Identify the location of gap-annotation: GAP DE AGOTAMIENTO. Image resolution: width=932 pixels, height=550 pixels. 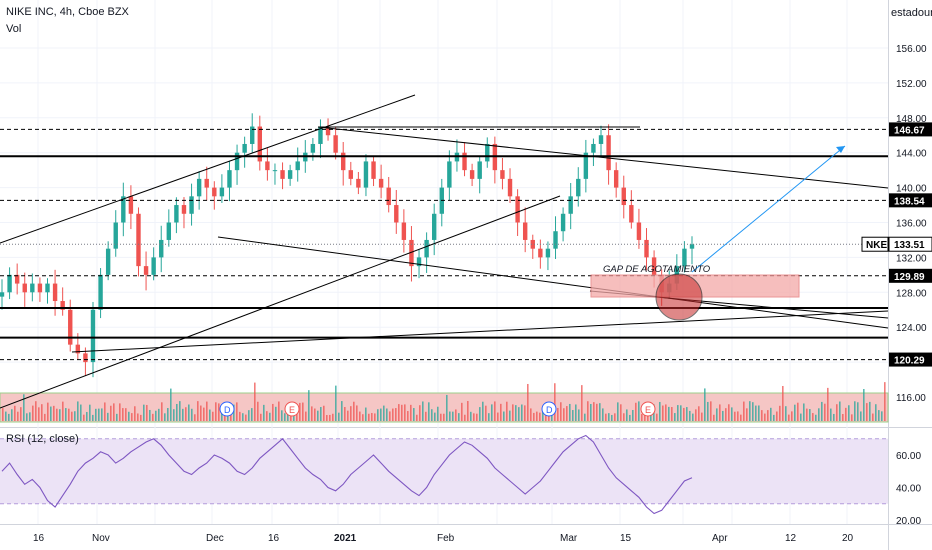
(657, 269).